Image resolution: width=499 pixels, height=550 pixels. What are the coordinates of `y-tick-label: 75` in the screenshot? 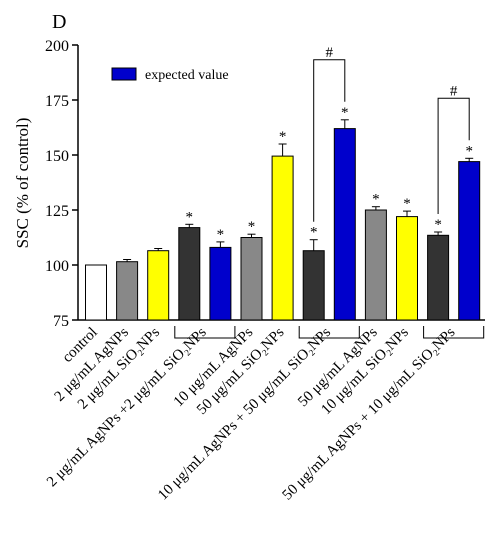 It's located at (61, 321).